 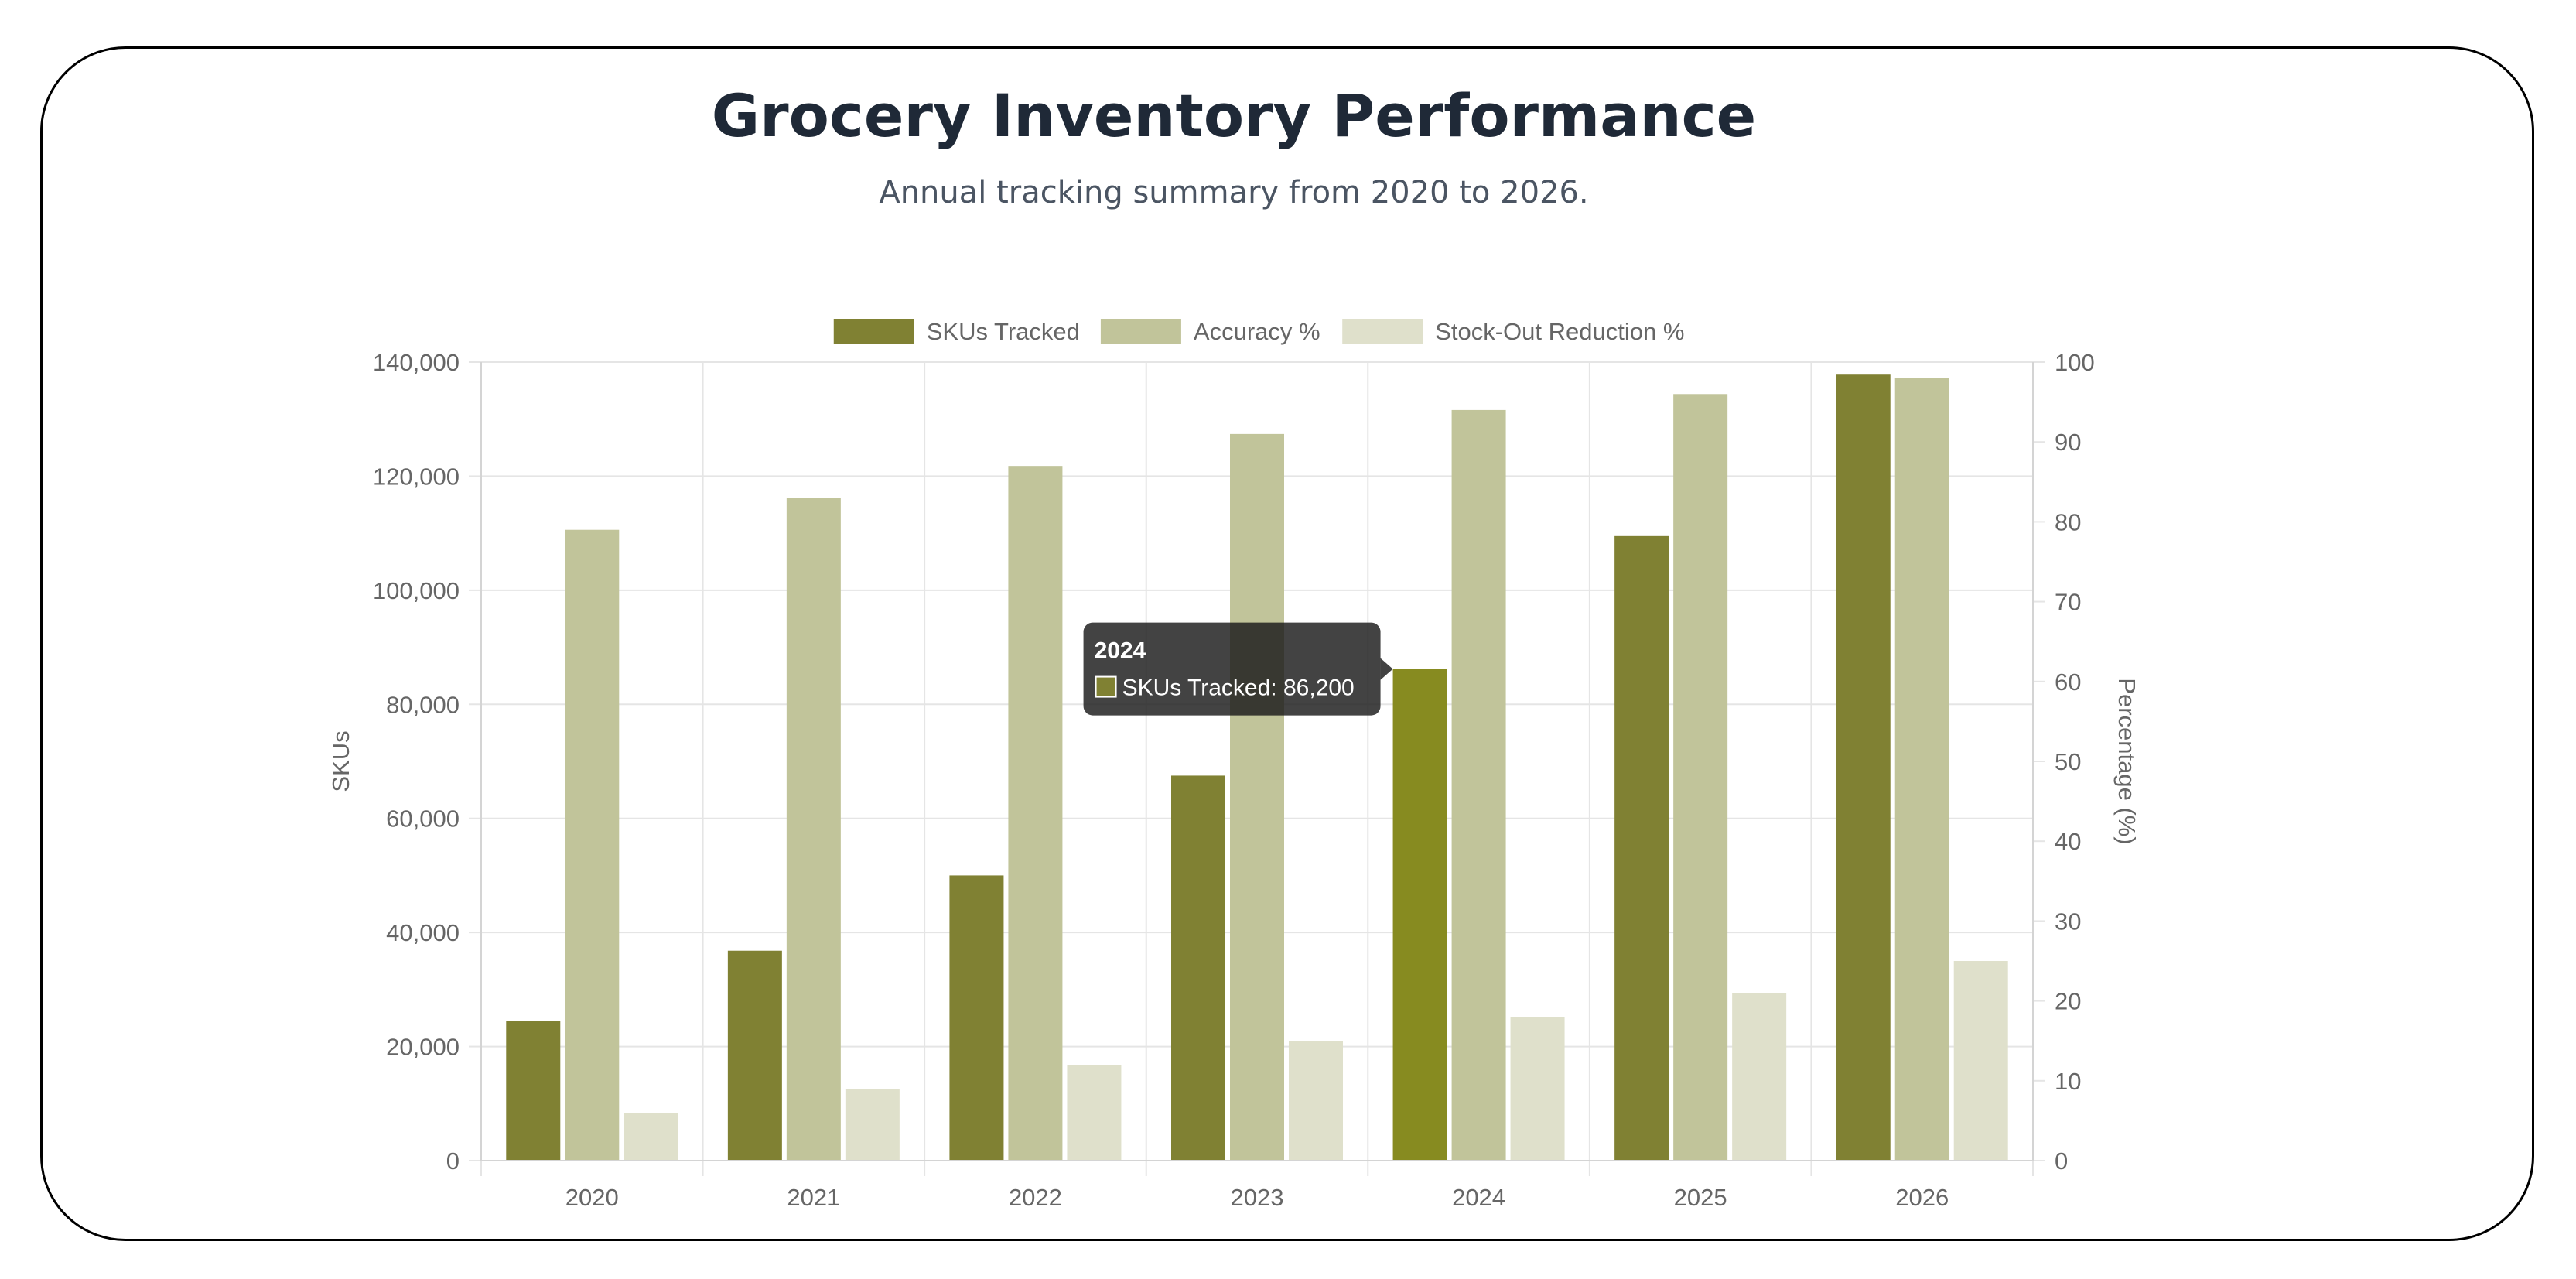 I want to click on y-right-tick-label: 100, so click(x=2075, y=362).